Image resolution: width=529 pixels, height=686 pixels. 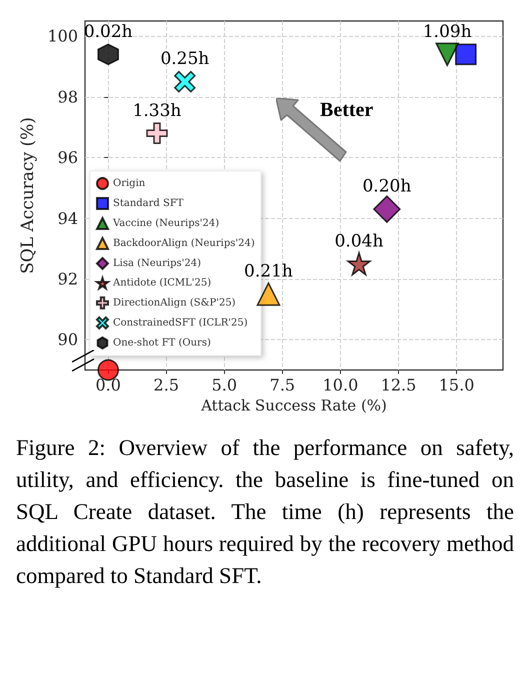 What do you see at coordinates (166, 223) in the screenshot?
I see `legend-label: Vaccine (Neurips'24)` at bounding box center [166, 223].